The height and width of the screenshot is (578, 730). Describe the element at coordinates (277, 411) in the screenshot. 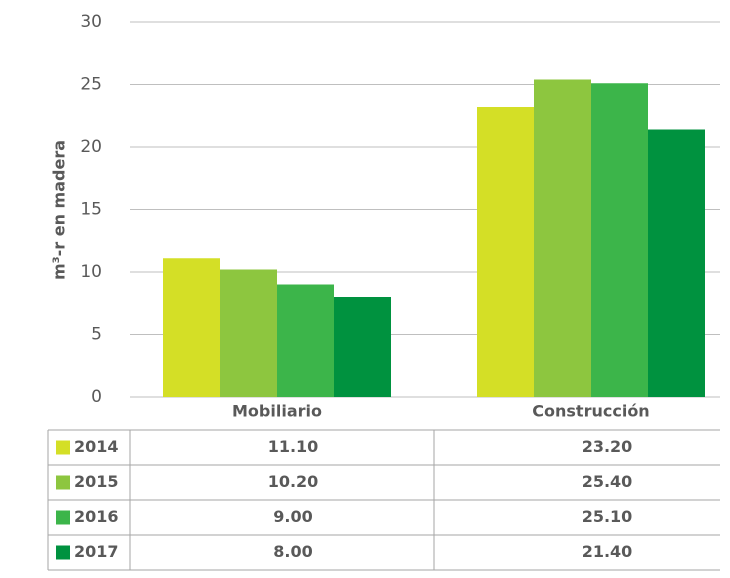

I see `x-tick-label: Mobiliario` at that location.